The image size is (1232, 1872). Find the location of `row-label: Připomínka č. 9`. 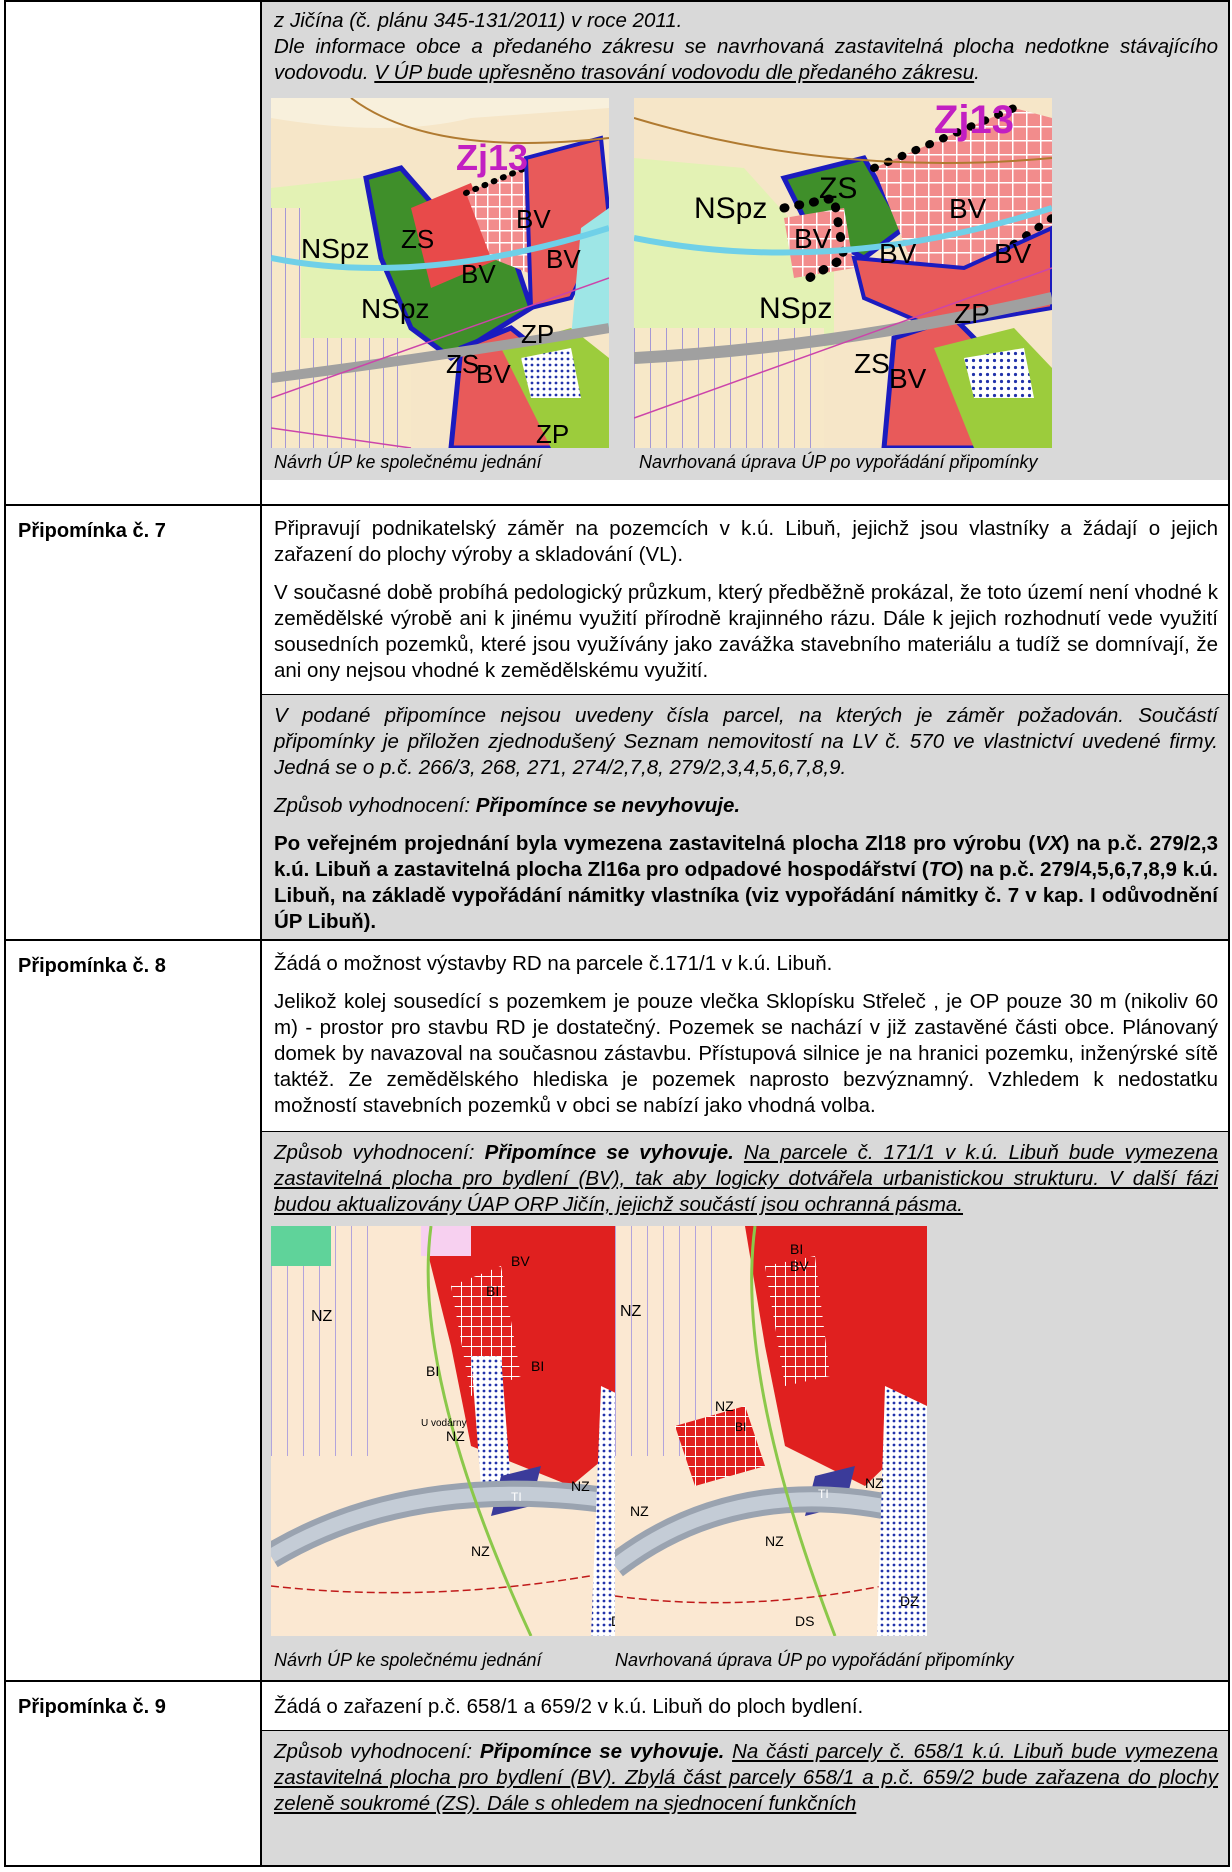

row-label: Připomínka č. 9 is located at coordinates (133, 1773).